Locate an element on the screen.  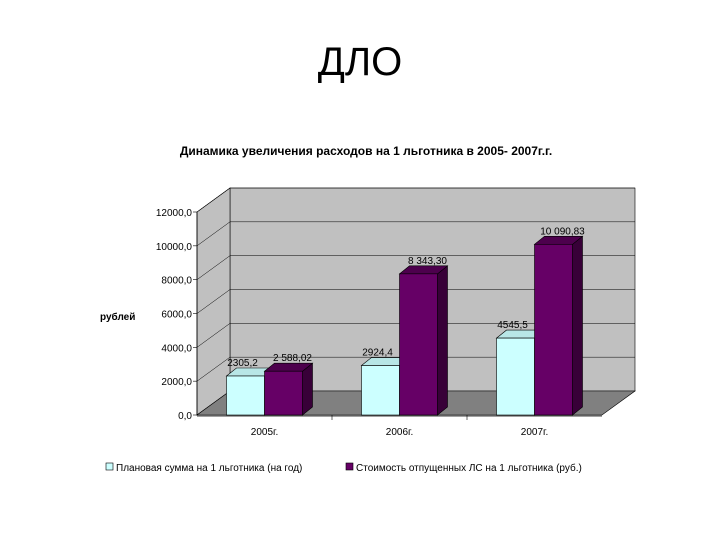
x-tick-label: 2005г. is located at coordinates (264, 432).